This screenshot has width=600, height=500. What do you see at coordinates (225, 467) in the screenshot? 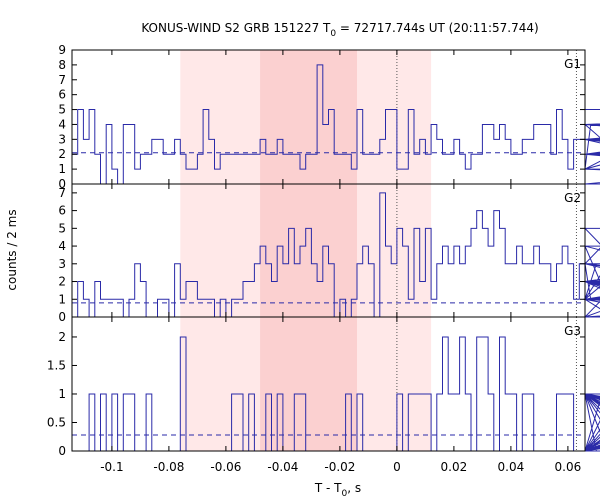
I see `x-tick-label: -0.06` at bounding box center [225, 467].